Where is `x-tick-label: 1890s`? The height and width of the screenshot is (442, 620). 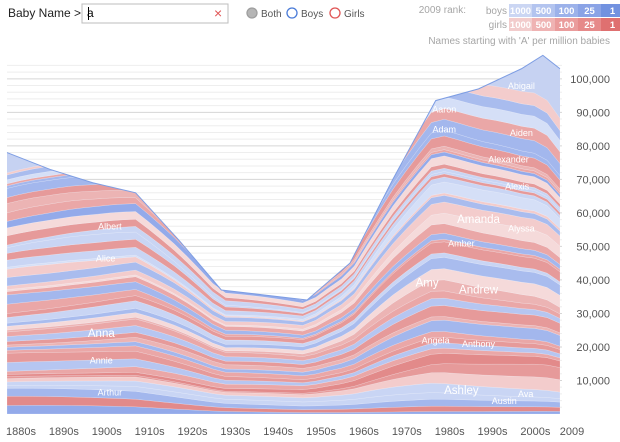
x-tick-label: 1890s is located at coordinates (64, 432).